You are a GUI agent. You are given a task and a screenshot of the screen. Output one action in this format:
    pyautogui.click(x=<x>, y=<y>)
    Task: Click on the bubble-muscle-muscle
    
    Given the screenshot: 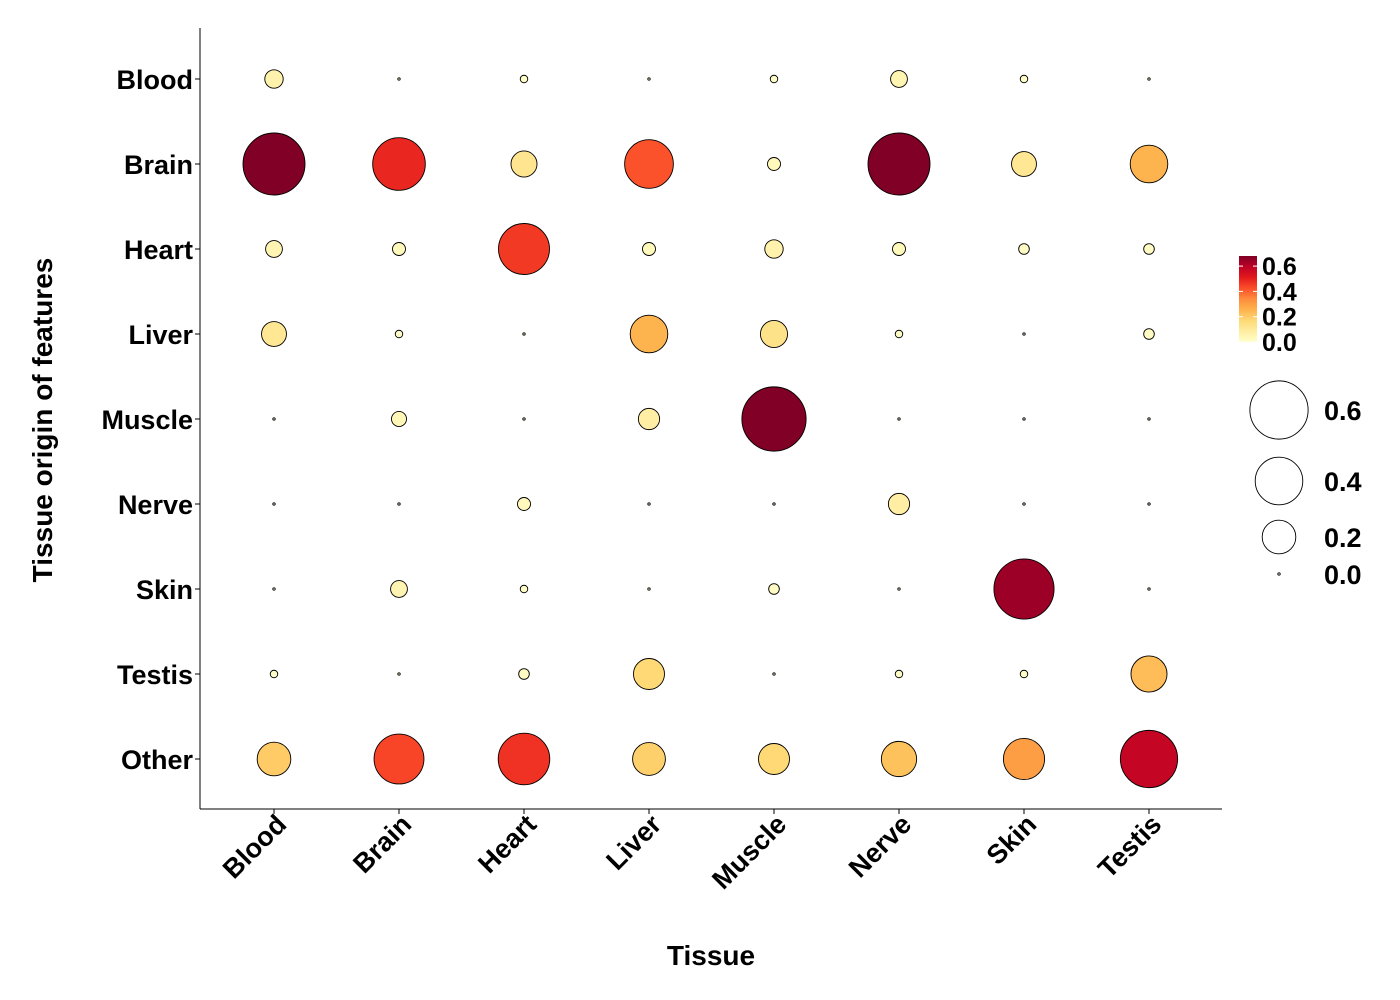 What is the action you would take?
    pyautogui.click(x=774, y=419)
    